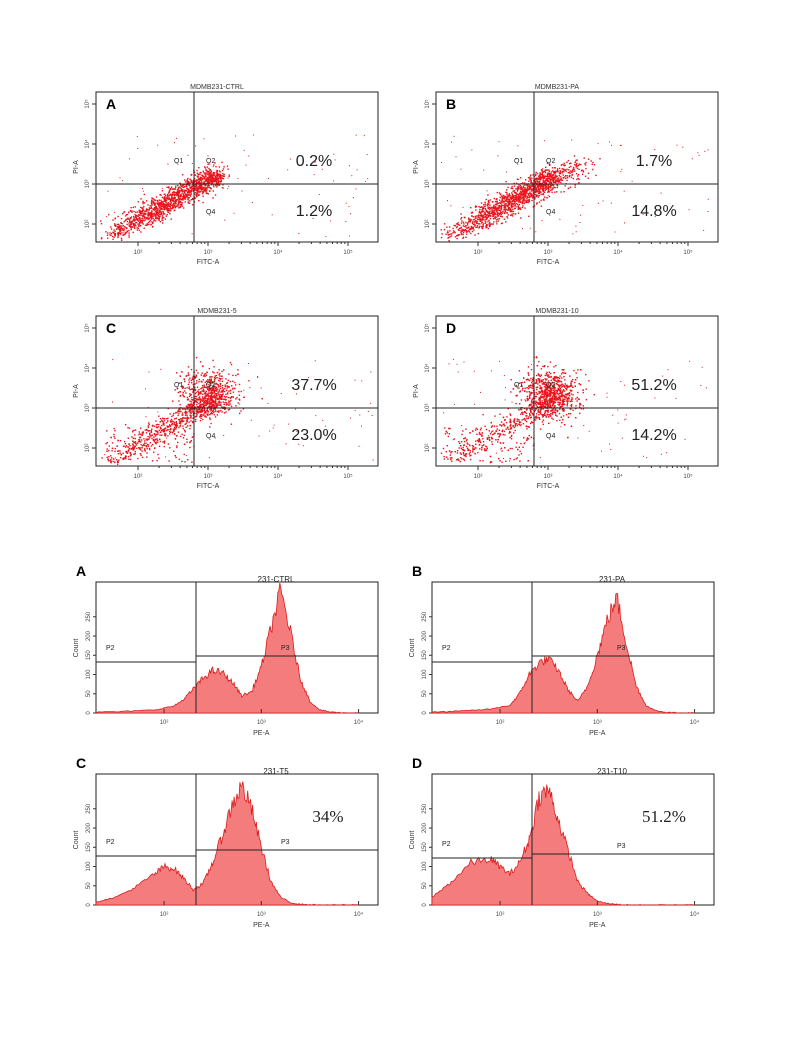 The height and width of the screenshot is (1053, 793). What do you see at coordinates (138, 253) in the screenshot?
I see `x-tick-label: 10²` at bounding box center [138, 253].